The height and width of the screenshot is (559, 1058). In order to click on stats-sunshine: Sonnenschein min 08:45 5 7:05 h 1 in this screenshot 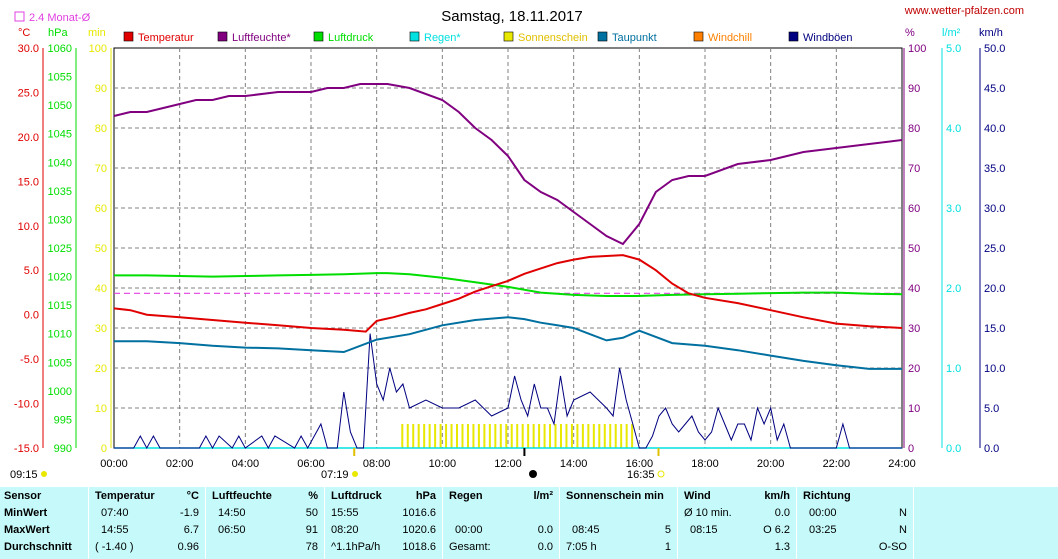, I will do `click(618, 523)`.